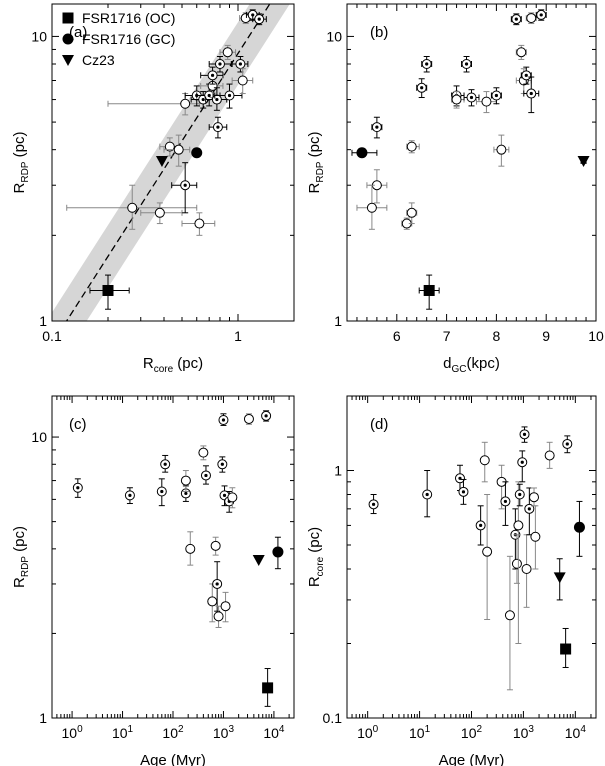  What do you see at coordinates (314, 147) in the screenshot?
I see `y-axis-label-unit: (pc)` at bounding box center [314, 147].